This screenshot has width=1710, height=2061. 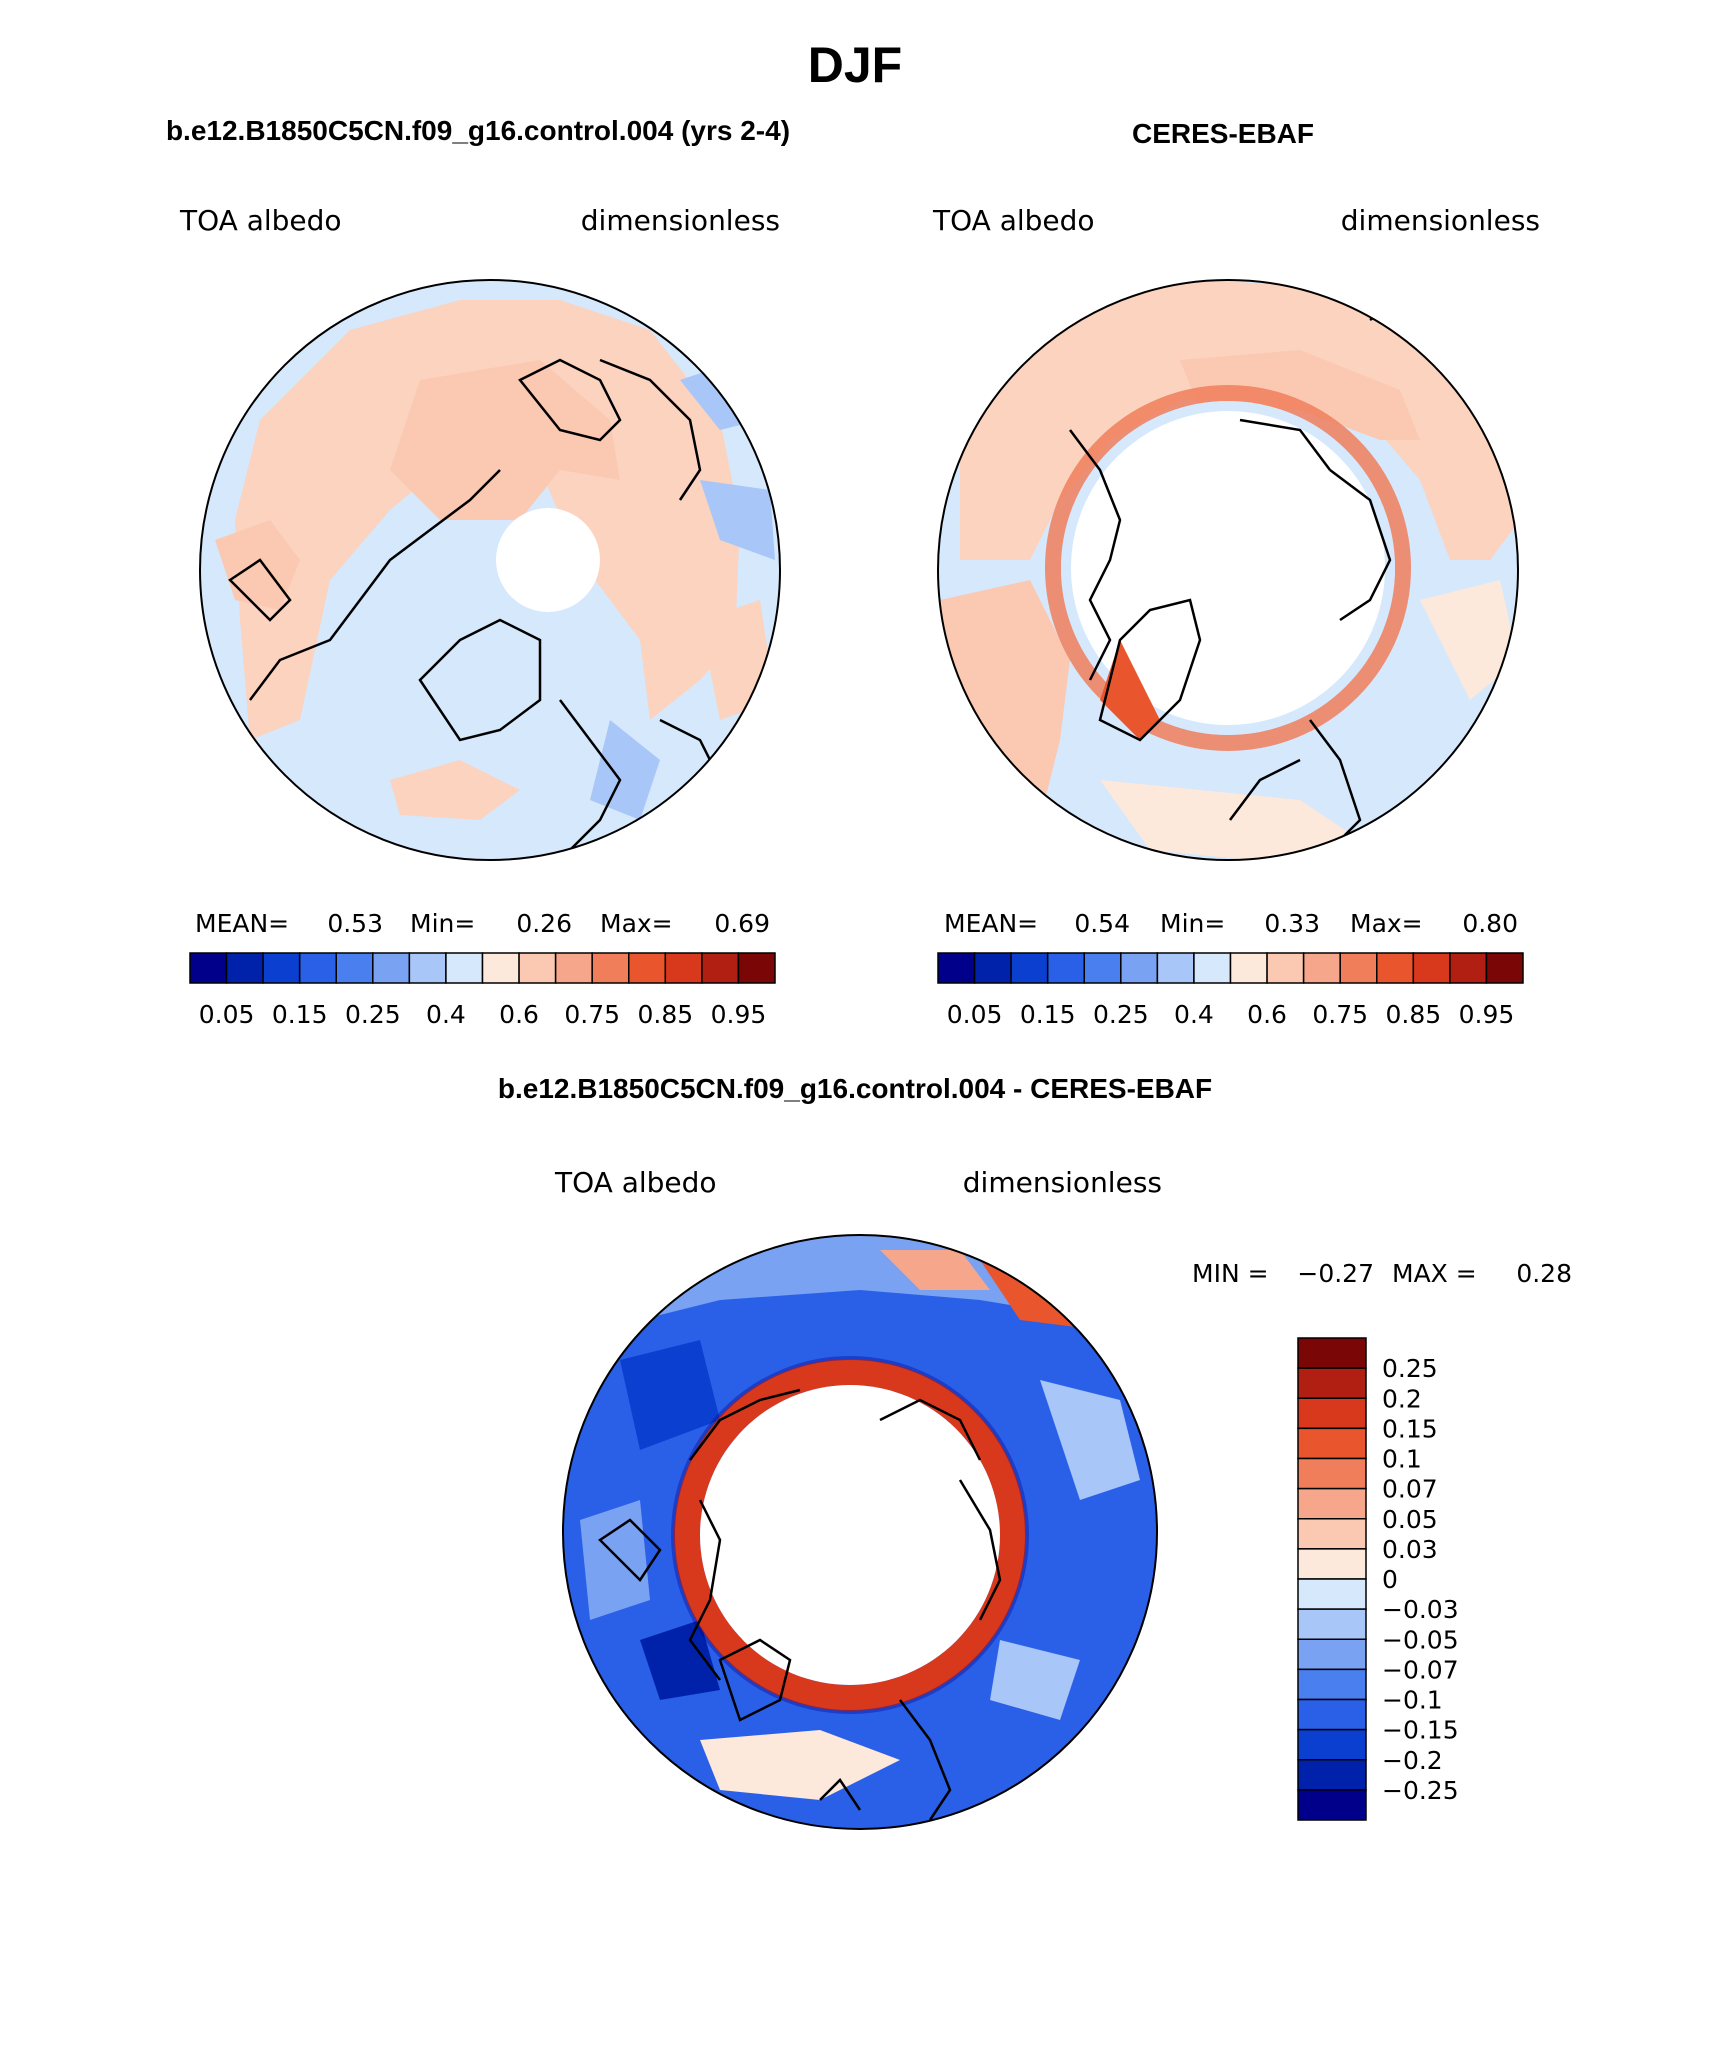 I want to click on model-mean-label: MEAN=, so click(x=242, y=923).